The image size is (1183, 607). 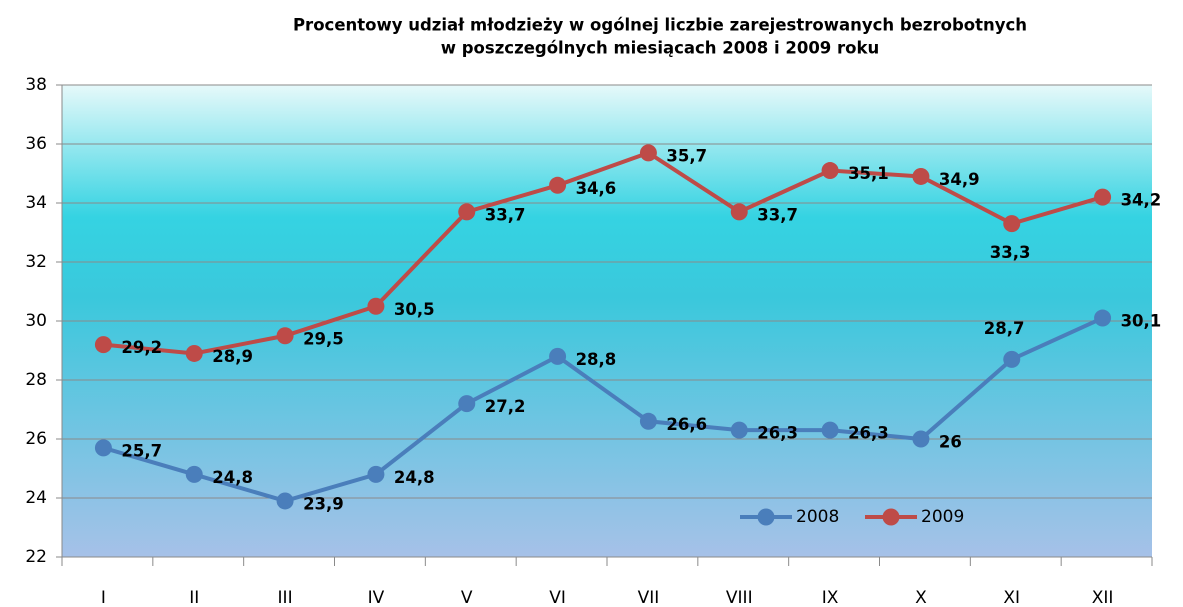 I want to click on value-label: 34,9, so click(x=959, y=179).